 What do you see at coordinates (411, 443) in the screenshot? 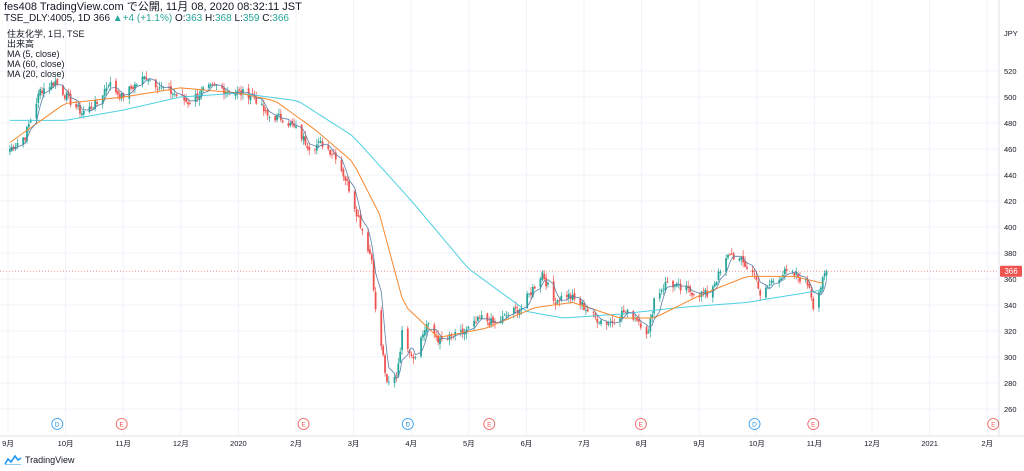
I see `x-tick-label: 4月` at bounding box center [411, 443].